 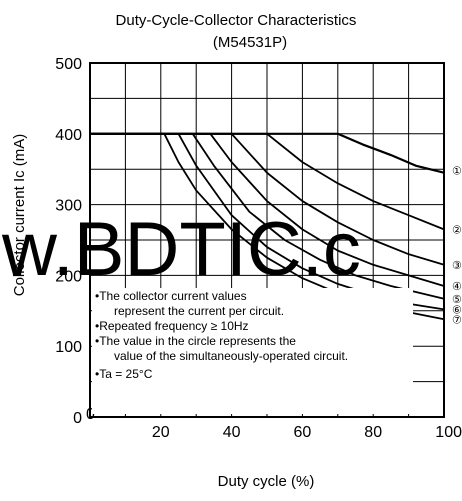 What do you see at coordinates (90, 414) in the screenshot?
I see `x-tick-label: 0` at bounding box center [90, 414].